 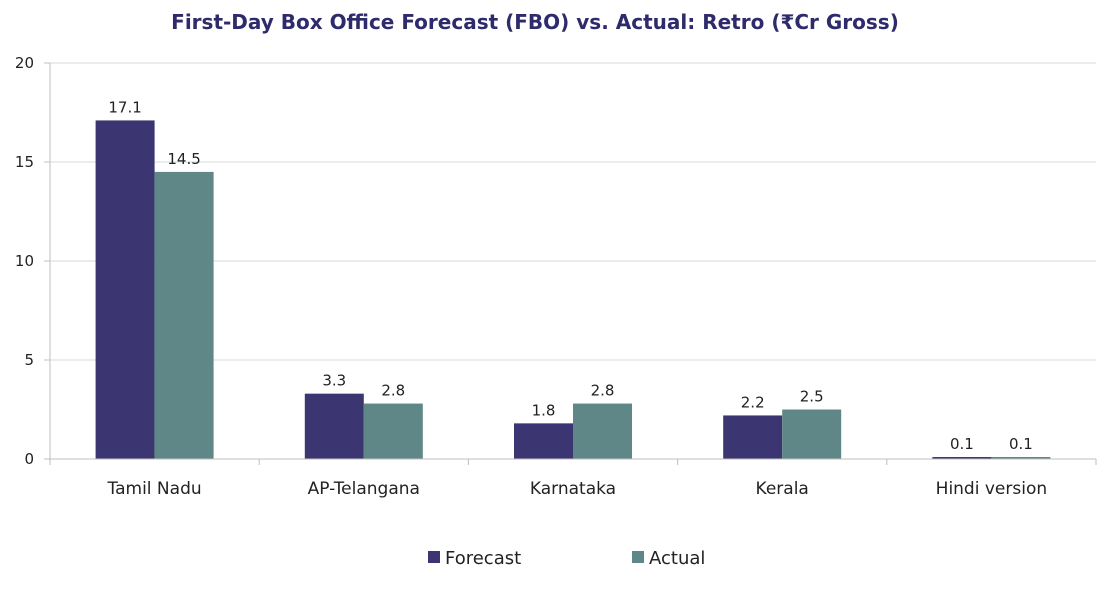 I want to click on legend: Forecast Actual, so click(x=566, y=558).